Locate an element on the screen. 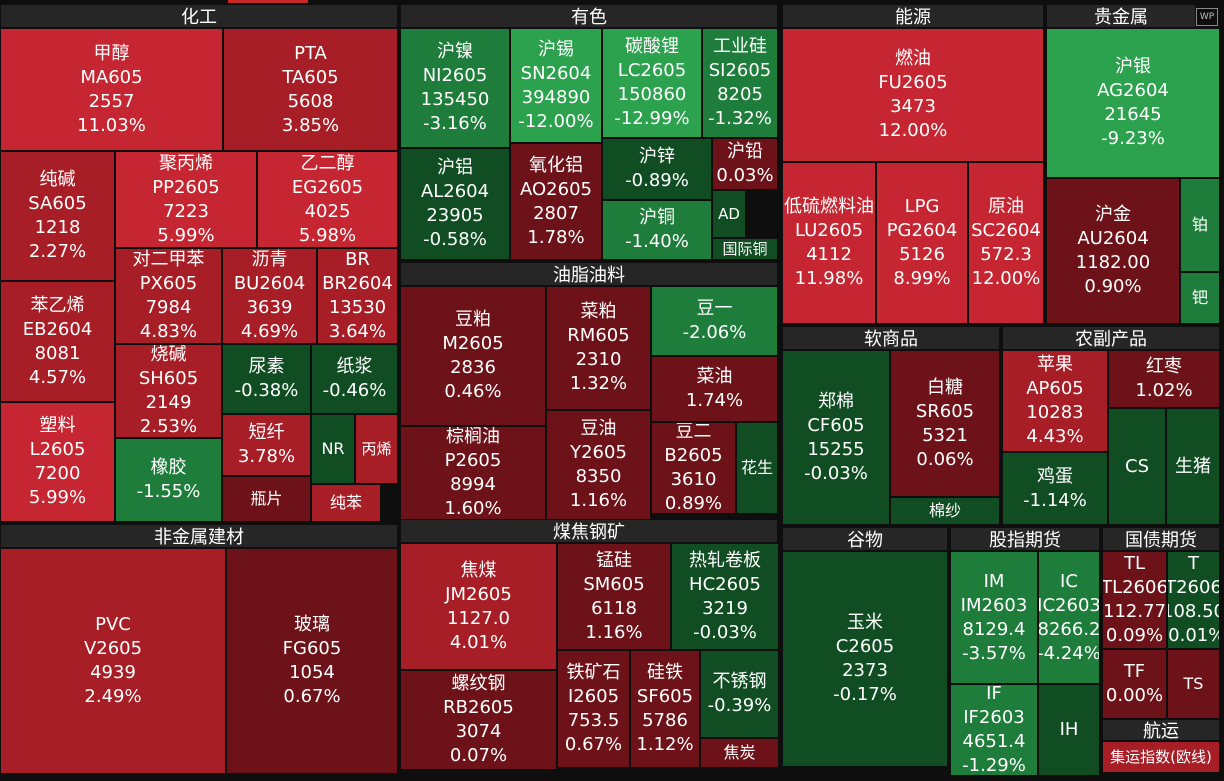  contract-change: -3.57% is located at coordinates (994, 653).